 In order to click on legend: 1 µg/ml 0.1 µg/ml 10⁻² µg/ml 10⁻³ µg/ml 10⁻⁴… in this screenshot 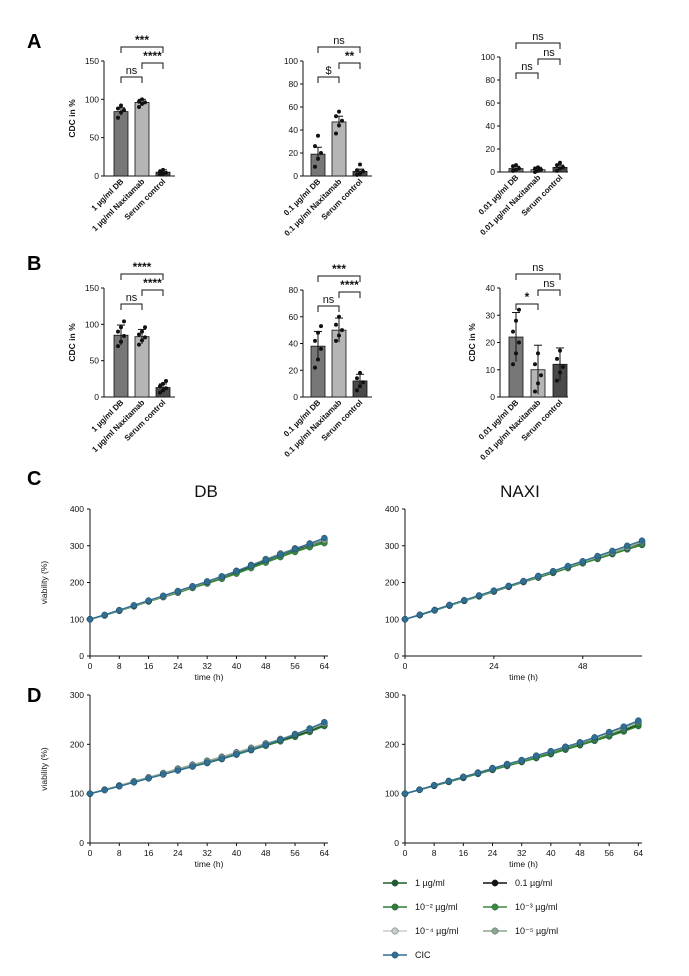, I will do `click(470, 919)`.